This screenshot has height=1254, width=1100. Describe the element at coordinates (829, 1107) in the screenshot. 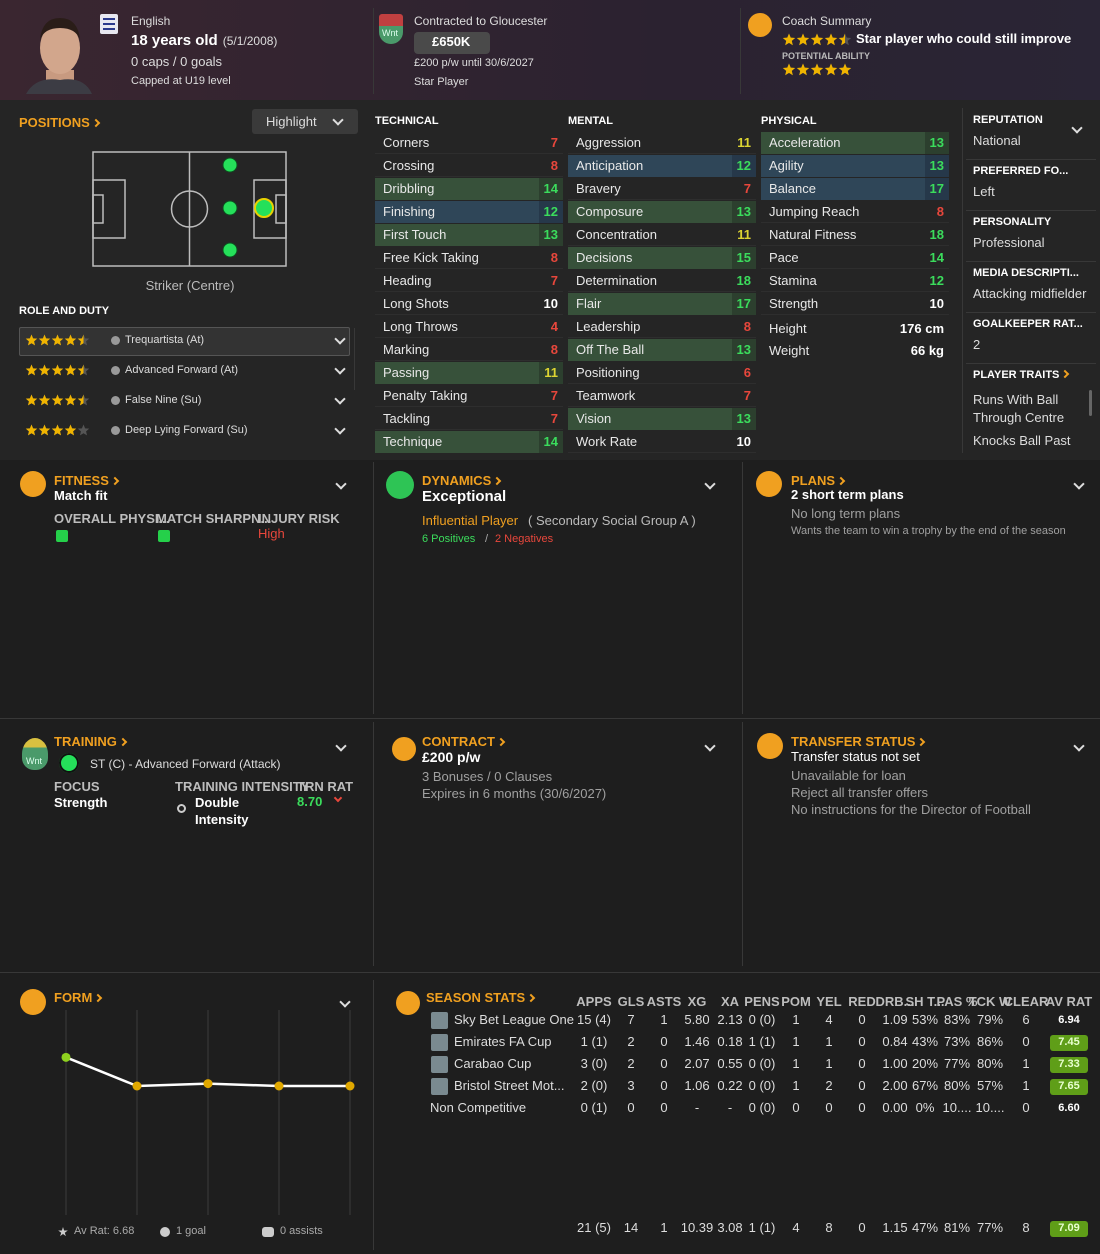

I see `stat-cell: 0` at that location.